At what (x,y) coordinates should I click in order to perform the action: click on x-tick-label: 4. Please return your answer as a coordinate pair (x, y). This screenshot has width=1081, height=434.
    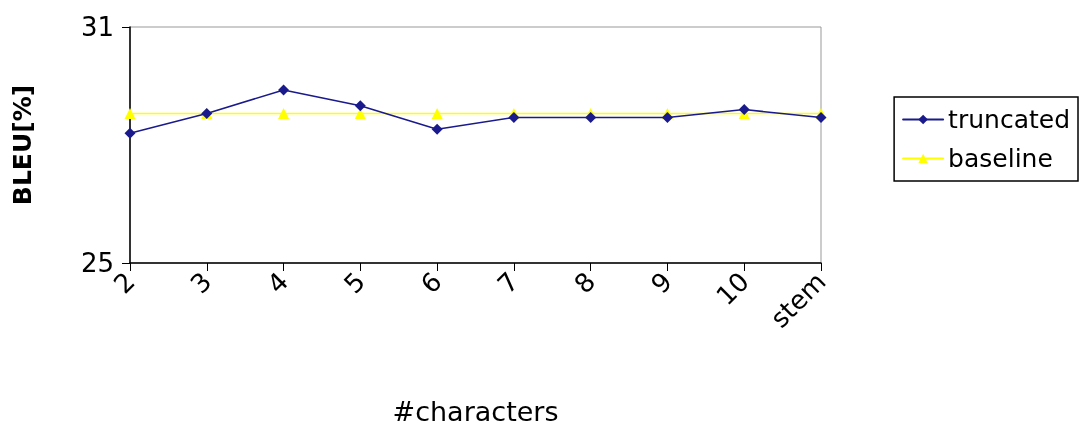
    Looking at the image, I should click on (278, 283).